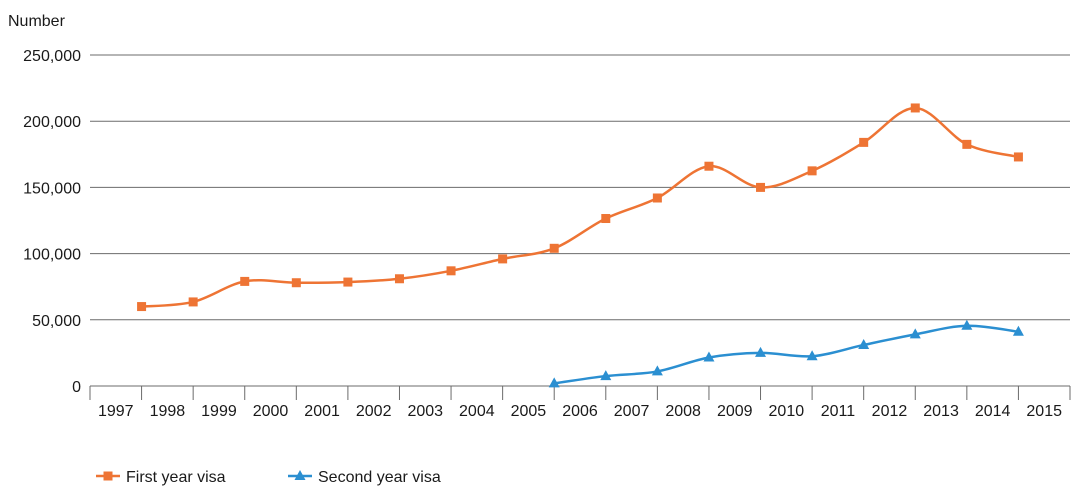  I want to click on y-tick-label: 200,000, so click(52, 122).